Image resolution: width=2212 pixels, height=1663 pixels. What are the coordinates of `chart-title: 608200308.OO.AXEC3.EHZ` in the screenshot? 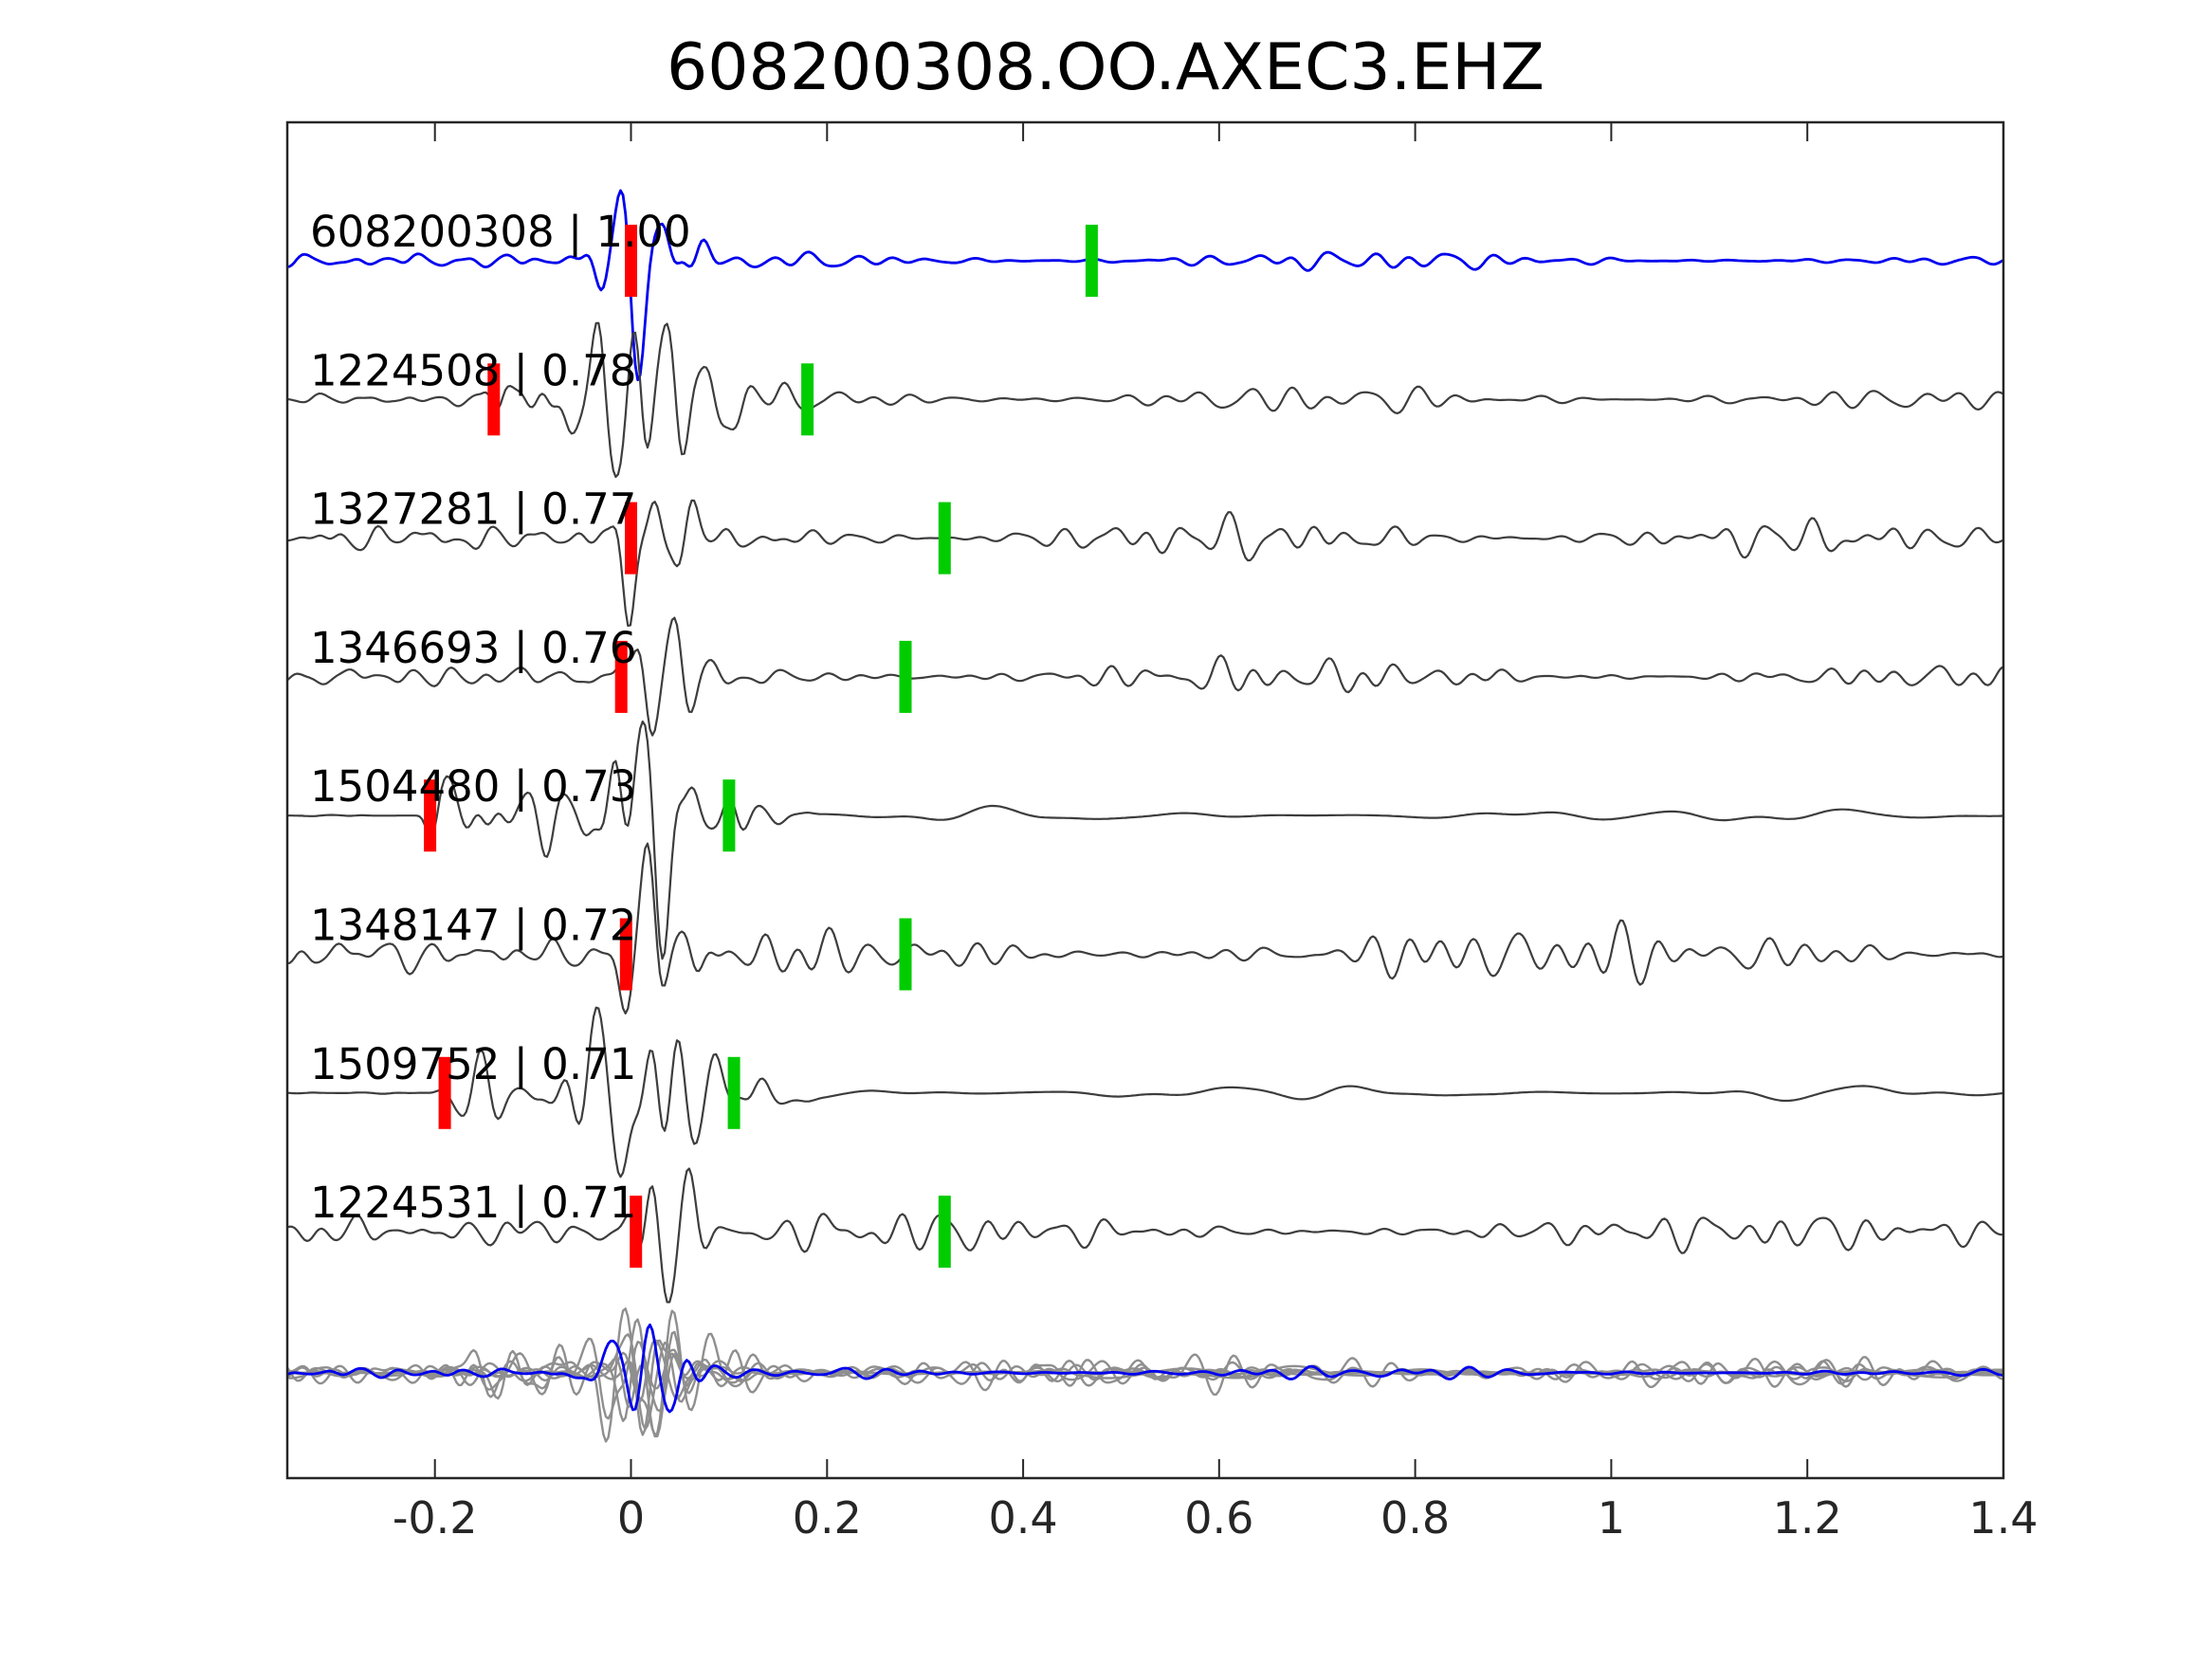 It's located at (1106, 67).